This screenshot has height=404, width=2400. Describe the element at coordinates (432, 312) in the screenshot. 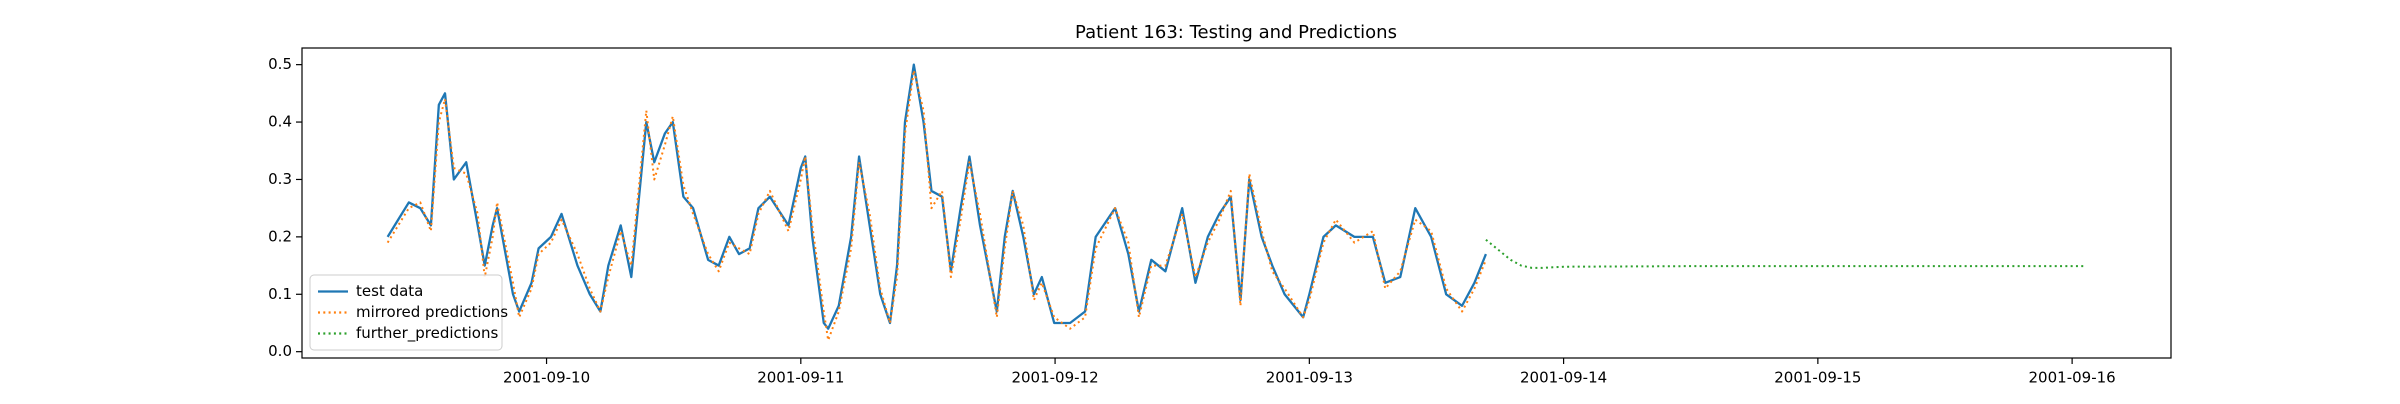

I see `legend-label: mirrored predictions` at that location.